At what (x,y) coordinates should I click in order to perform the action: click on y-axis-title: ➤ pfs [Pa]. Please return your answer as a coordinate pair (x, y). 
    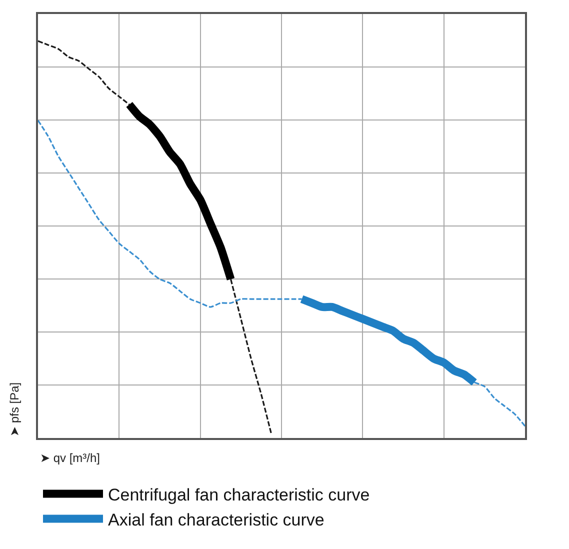
    Looking at the image, I should click on (14, 409).